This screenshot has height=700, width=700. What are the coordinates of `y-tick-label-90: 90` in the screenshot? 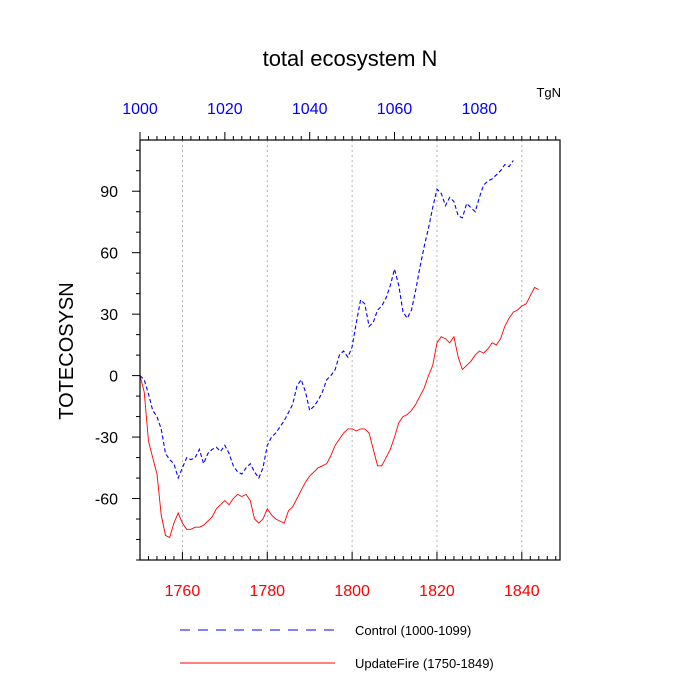 It's located at (109, 192).